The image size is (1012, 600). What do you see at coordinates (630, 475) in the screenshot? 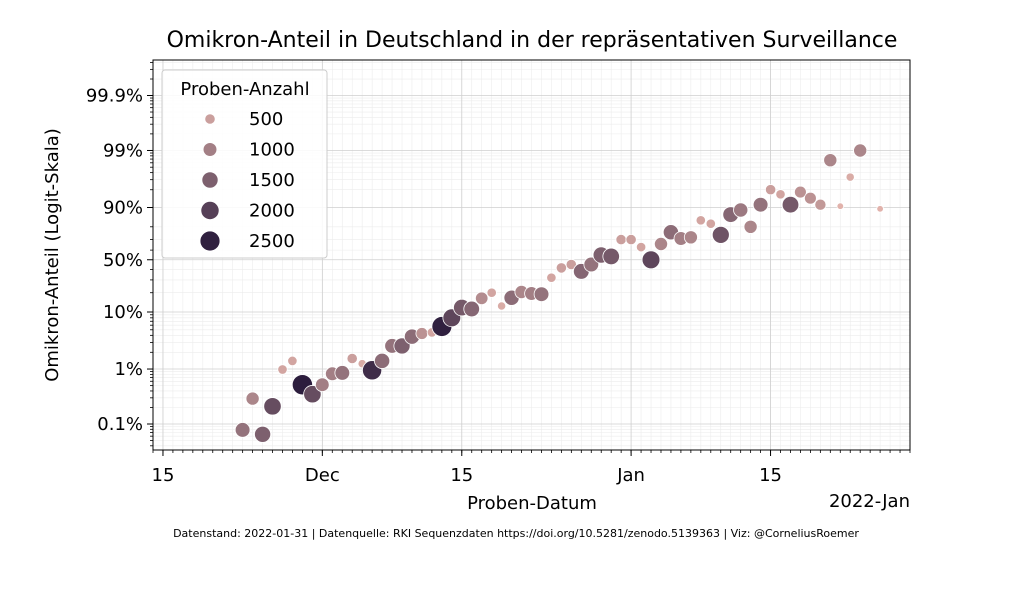
I see `x-tick-label: Jan` at bounding box center [630, 475].